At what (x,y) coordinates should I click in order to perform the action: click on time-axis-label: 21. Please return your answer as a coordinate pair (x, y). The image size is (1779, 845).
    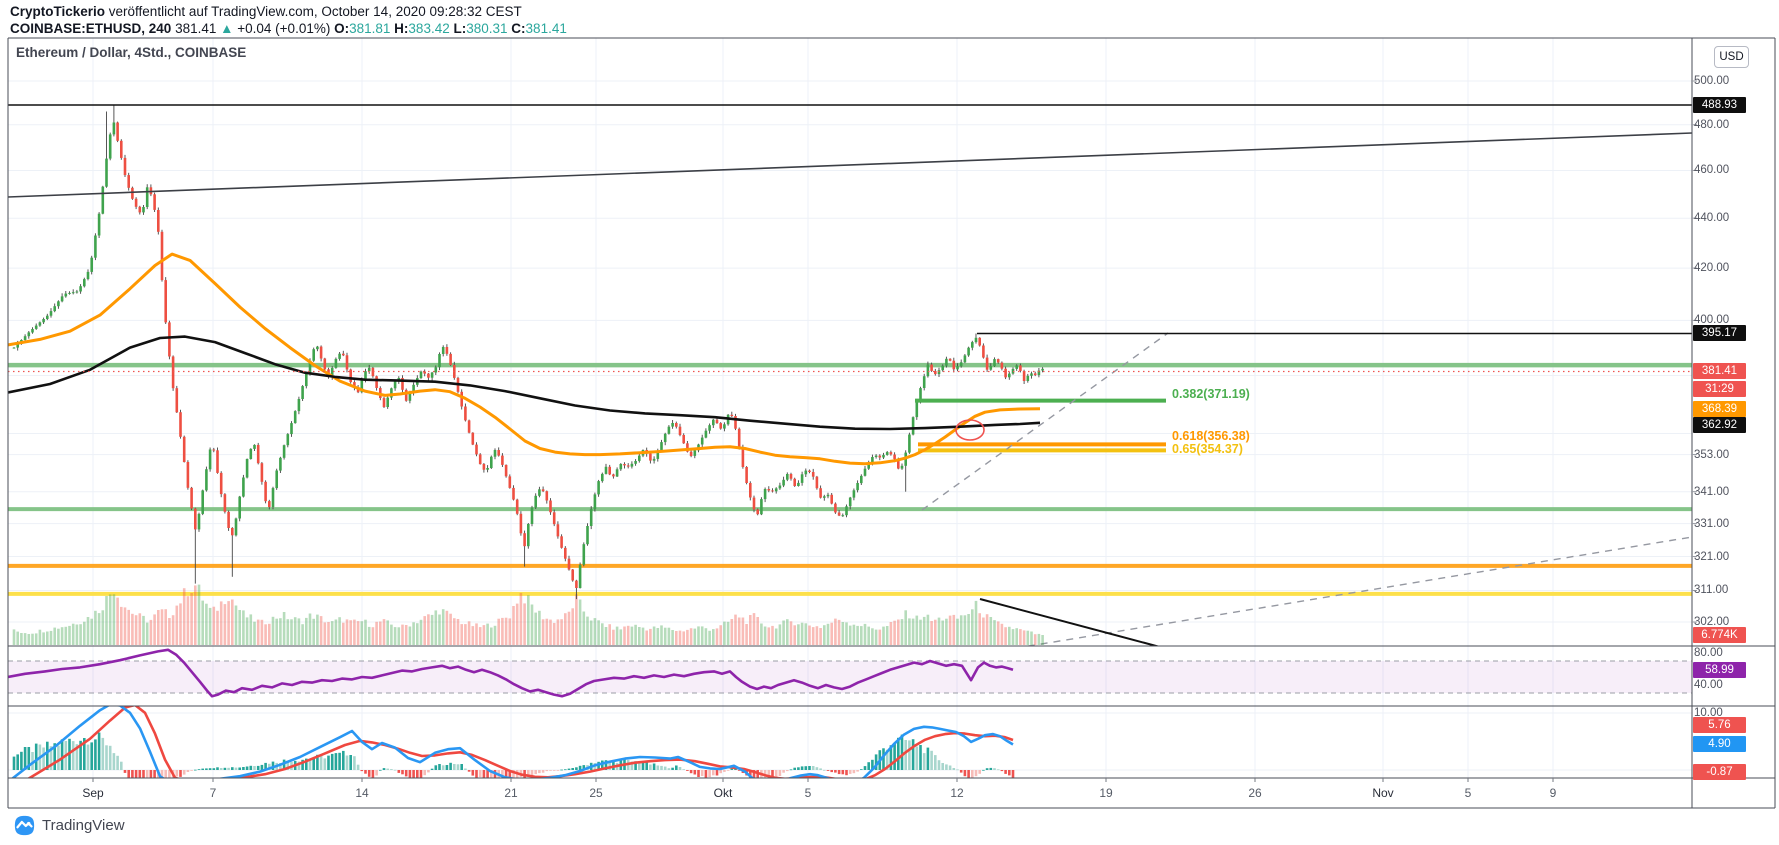
    Looking at the image, I should click on (511, 793).